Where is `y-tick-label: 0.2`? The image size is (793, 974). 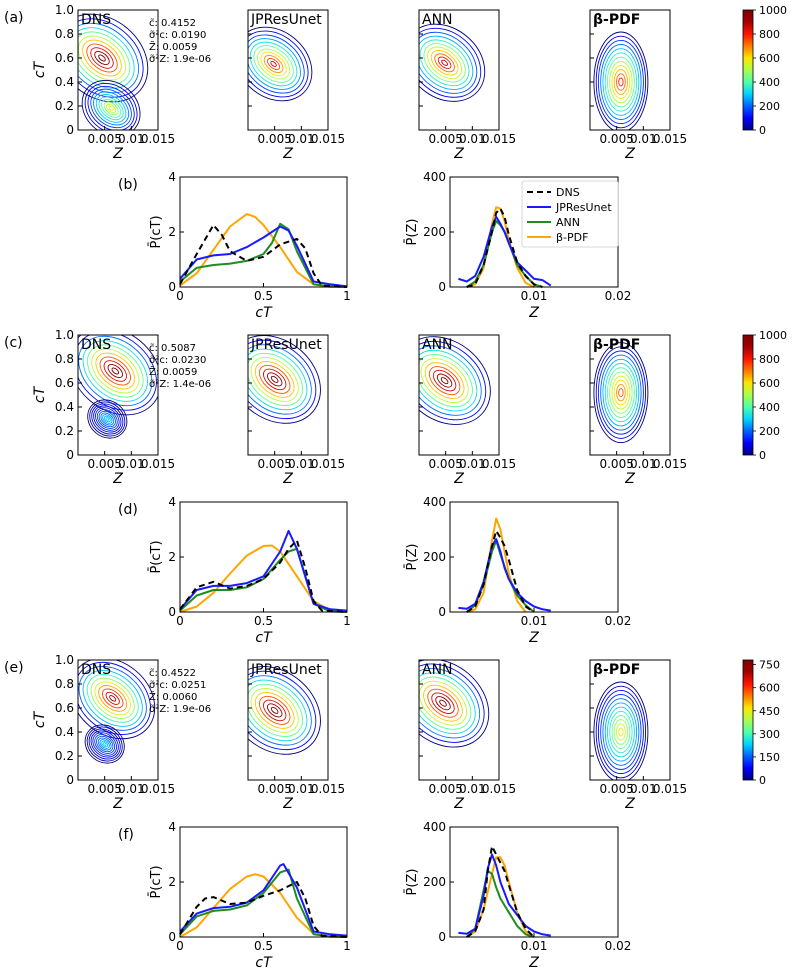 y-tick-label: 0.2 is located at coordinates (64, 756).